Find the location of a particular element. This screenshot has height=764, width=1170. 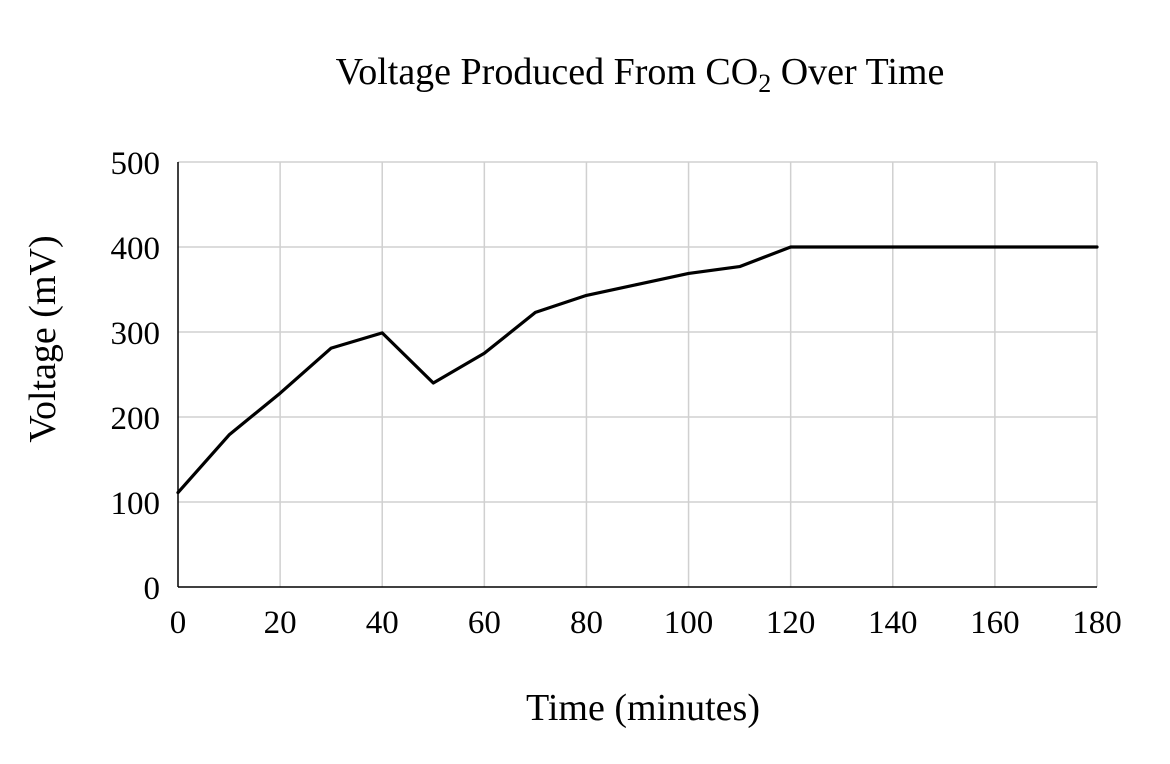

y-tick-label-300: 300 is located at coordinates (136, 334).